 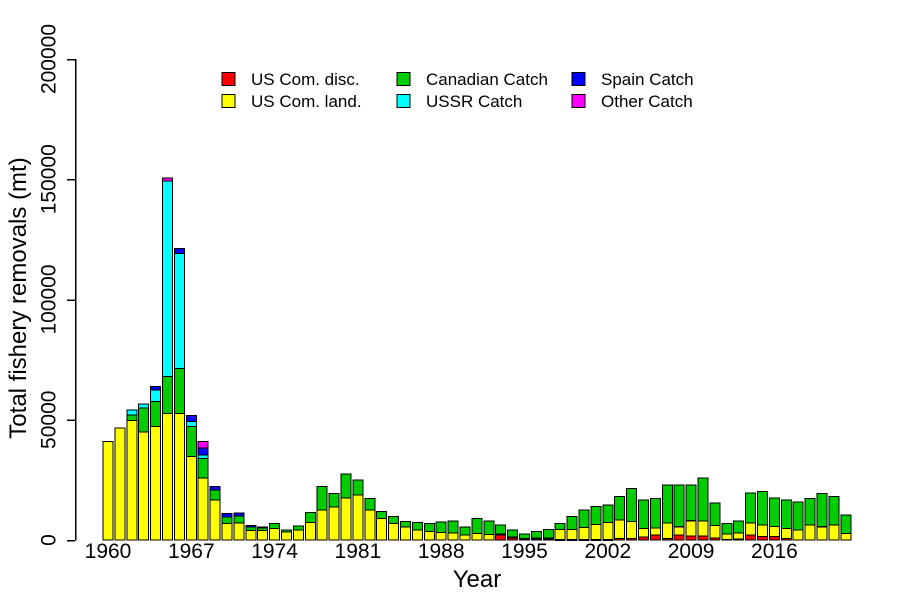 What do you see at coordinates (305, 79) in the screenshot?
I see `legend-label-us-com--disc-: US Com. disc.` at bounding box center [305, 79].